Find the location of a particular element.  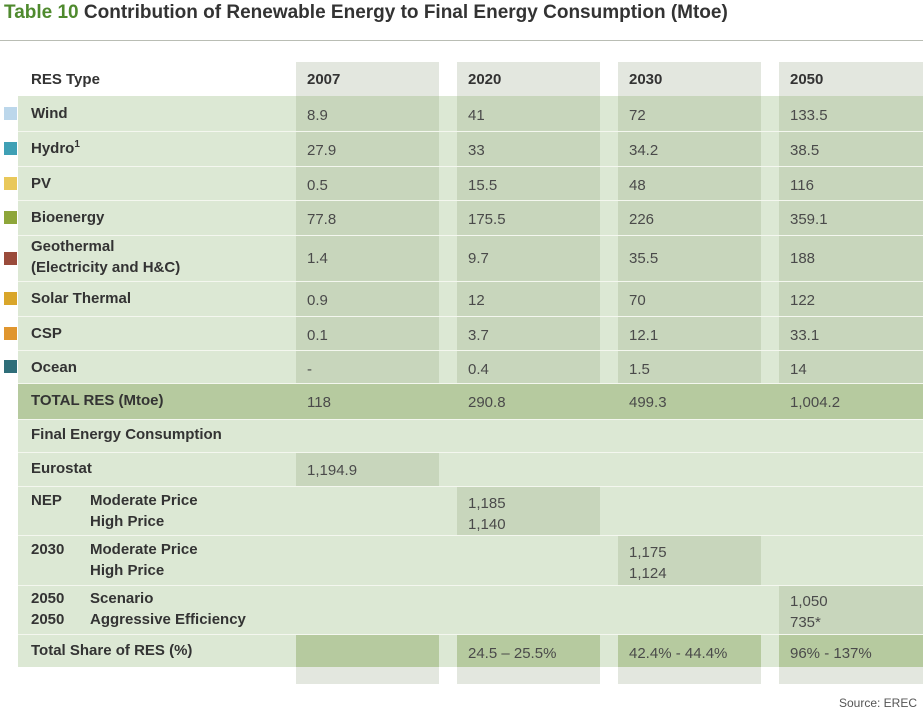

value-text: 1.5 is located at coordinates (639, 369).